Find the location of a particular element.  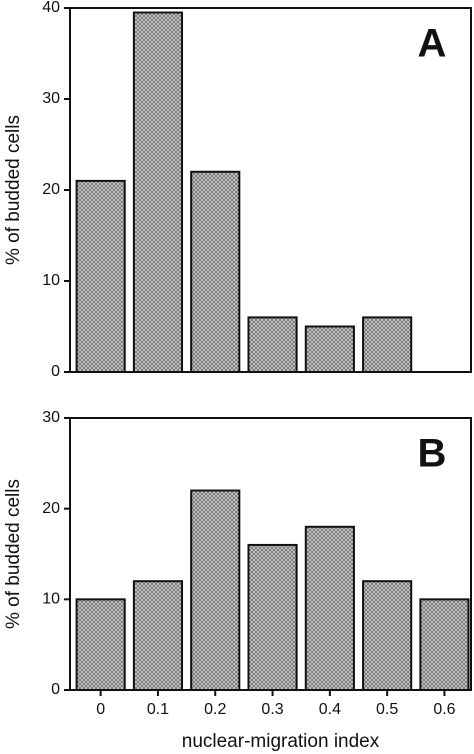

x-axis-label: nuclear-migration index is located at coordinates (281, 741).